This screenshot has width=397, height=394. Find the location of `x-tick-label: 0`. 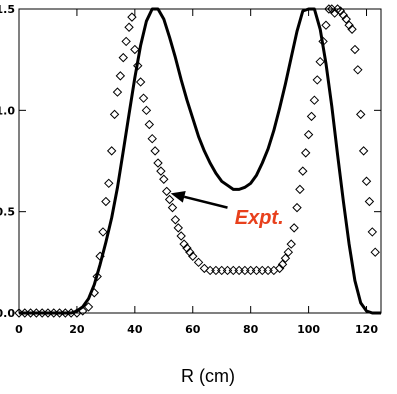

x-tick-label: 0 is located at coordinates (19, 329).